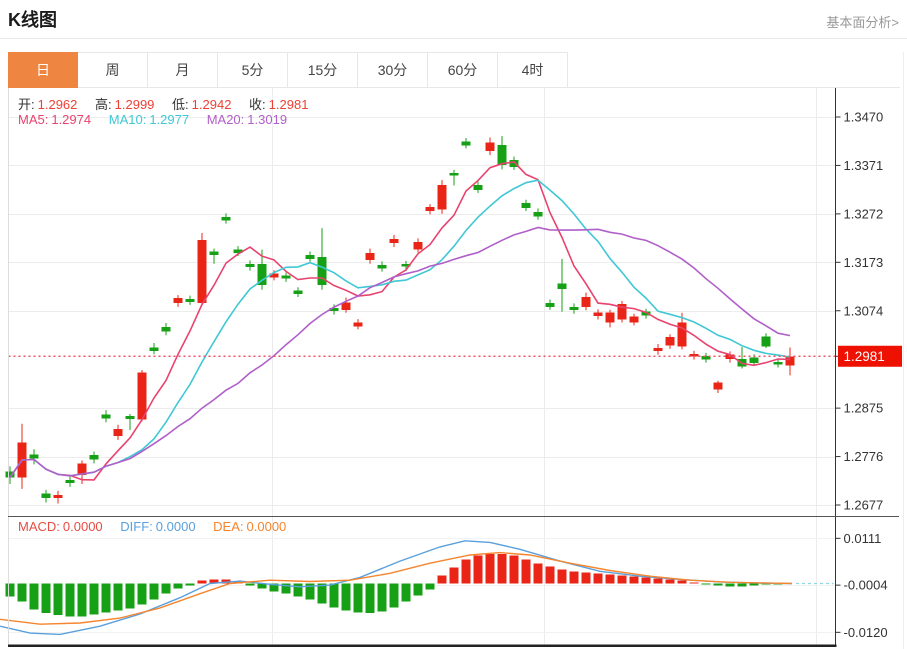  I want to click on tab-15min: 15分, so click(323, 70).